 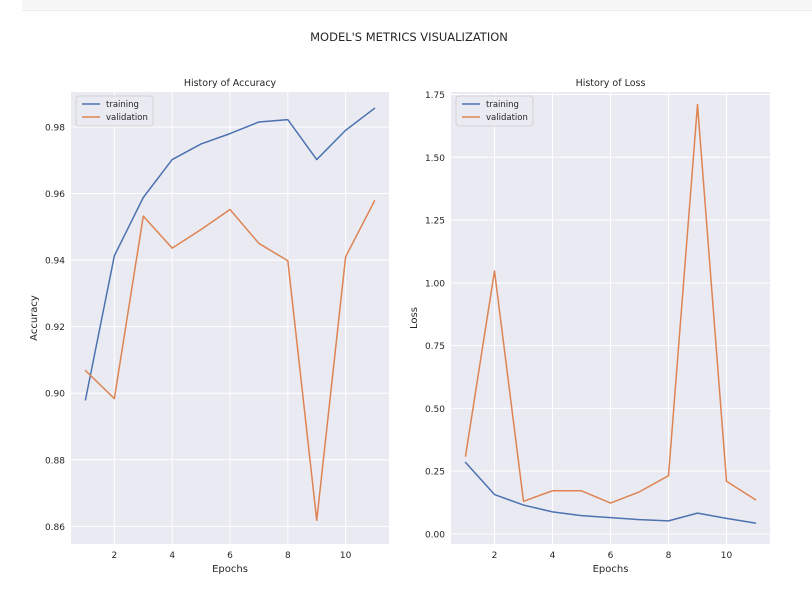 I want to click on loss-y-tick-label: 0.25, so click(x=435, y=473).